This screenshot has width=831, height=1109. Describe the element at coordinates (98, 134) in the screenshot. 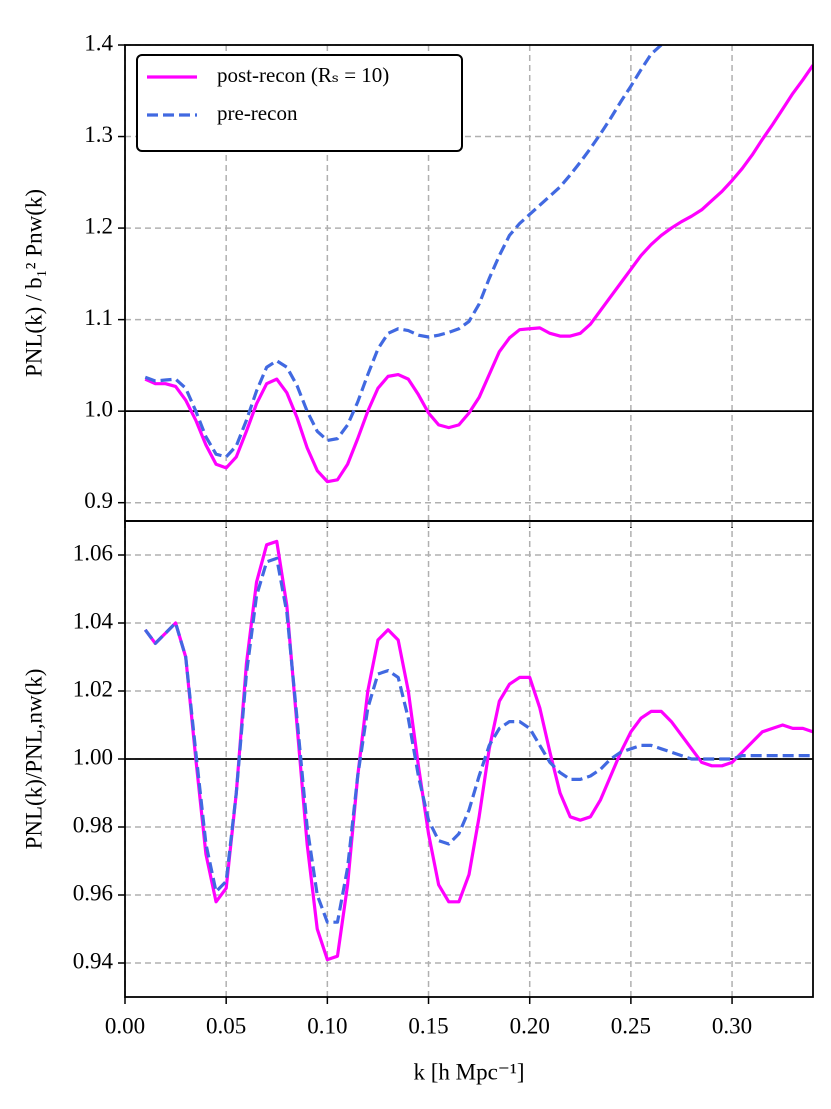

I see `y-tick-label: 1.3` at that location.